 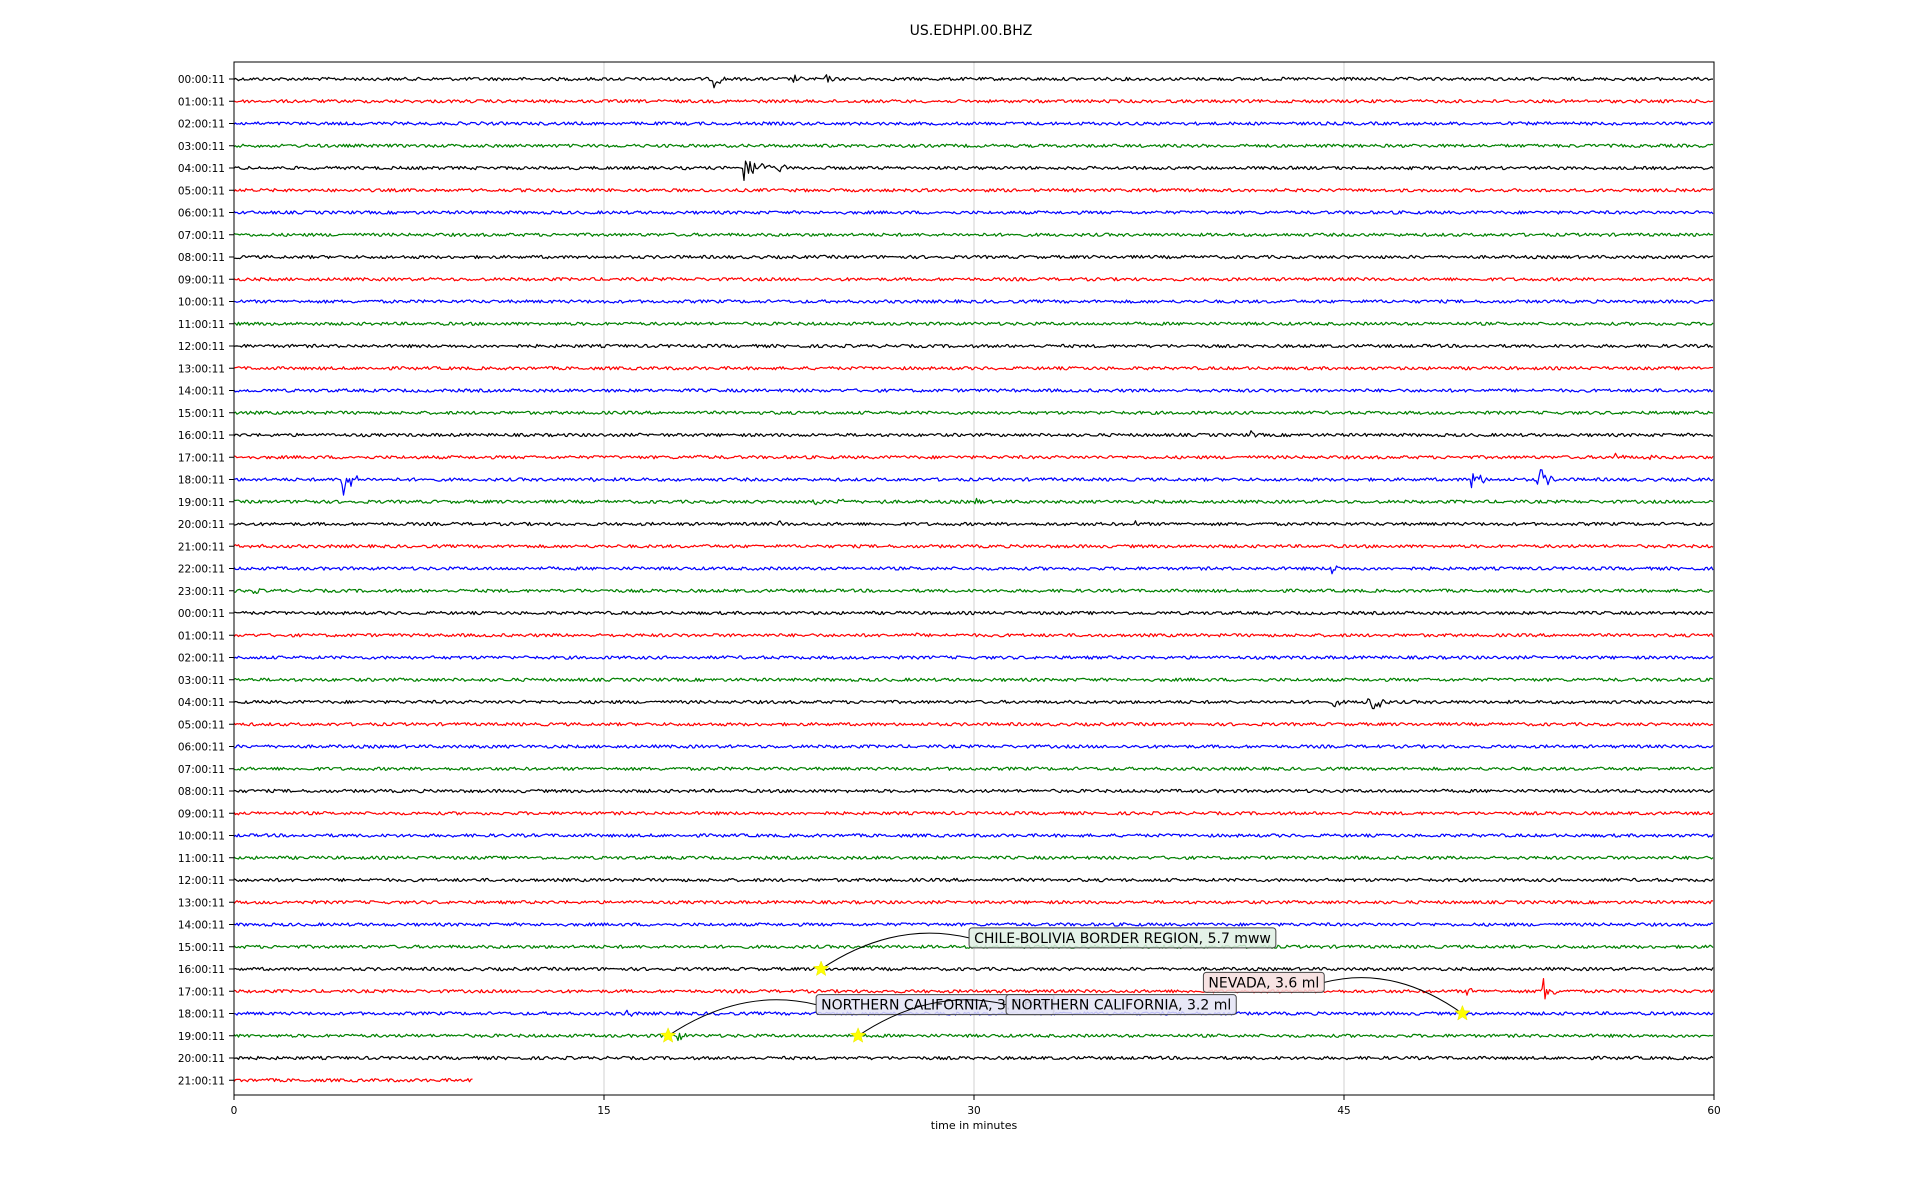 I want to click on row-time-label: 06:00:11, so click(x=201, y=214).